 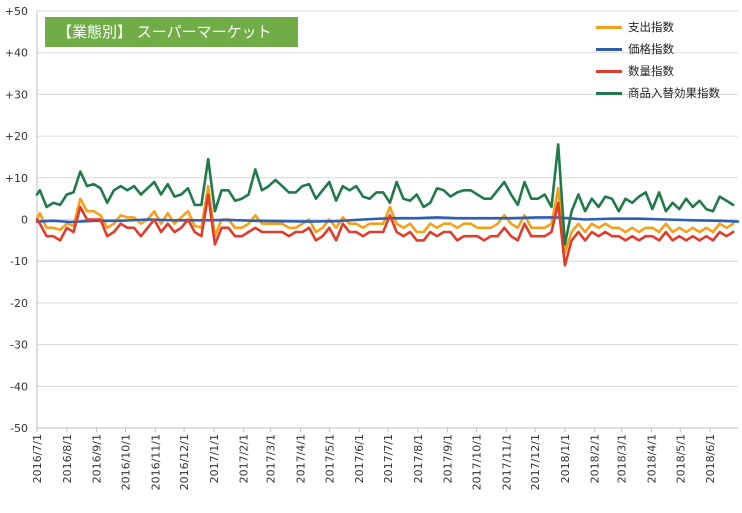 What do you see at coordinates (271, 458) in the screenshot?
I see `x-tick-label: 2017/3/1` at bounding box center [271, 458].